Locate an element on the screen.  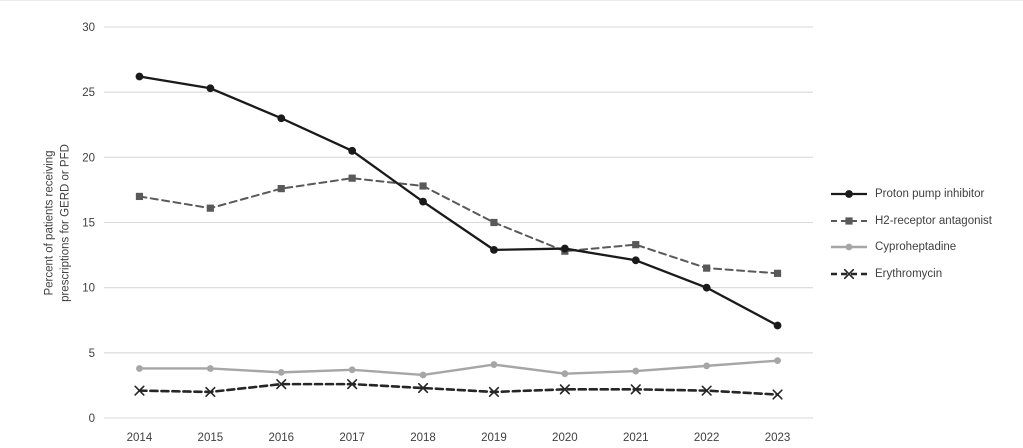
x-tick-label-2020: 2020 is located at coordinates (565, 438).